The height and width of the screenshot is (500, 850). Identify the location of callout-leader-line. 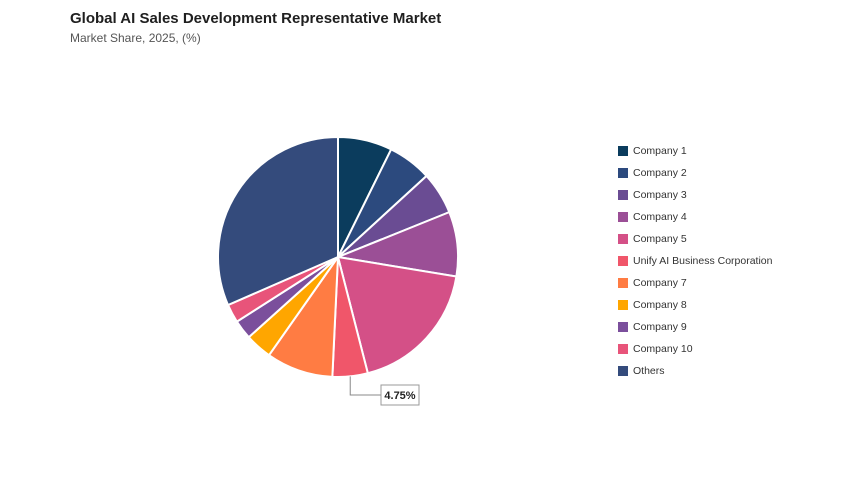
(365, 386).